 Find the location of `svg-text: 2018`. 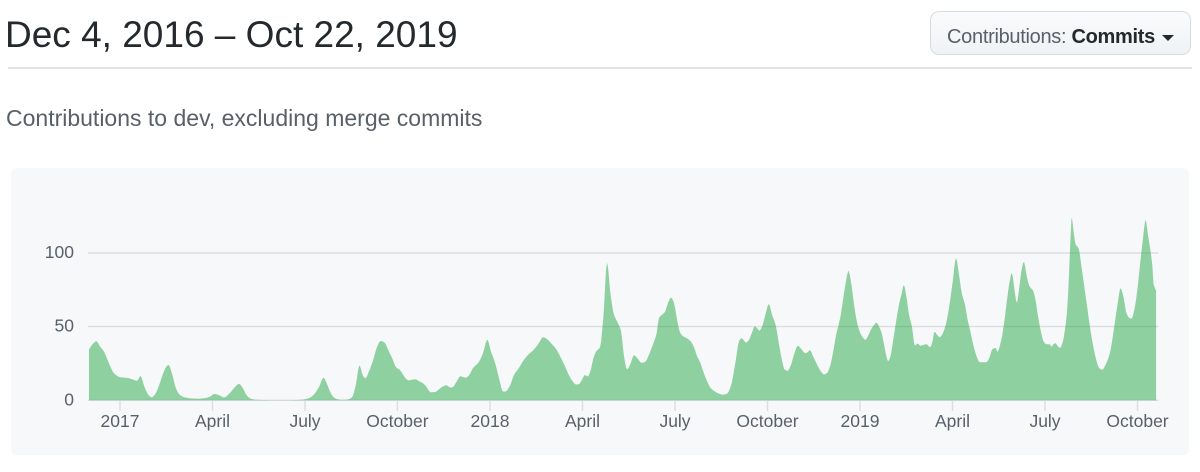

svg-text: 2018 is located at coordinates (490, 421).